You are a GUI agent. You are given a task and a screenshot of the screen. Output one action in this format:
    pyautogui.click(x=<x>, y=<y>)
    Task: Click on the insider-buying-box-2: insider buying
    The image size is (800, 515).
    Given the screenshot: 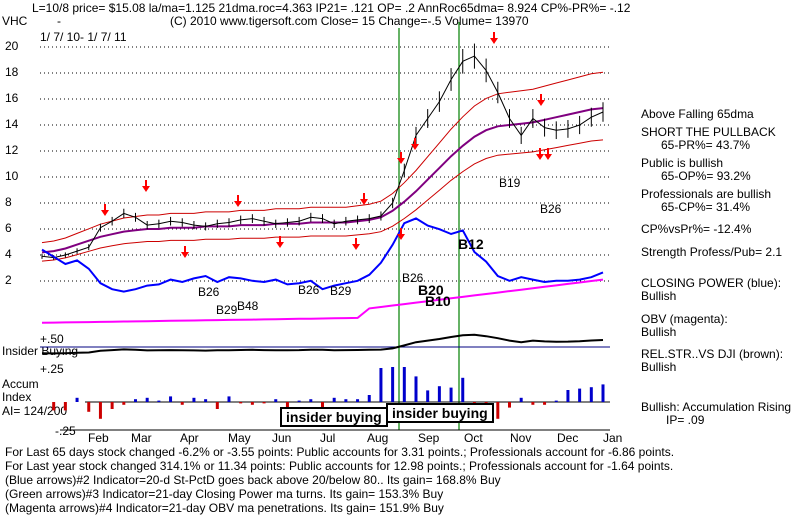 What is the action you would take?
    pyautogui.click(x=440, y=413)
    